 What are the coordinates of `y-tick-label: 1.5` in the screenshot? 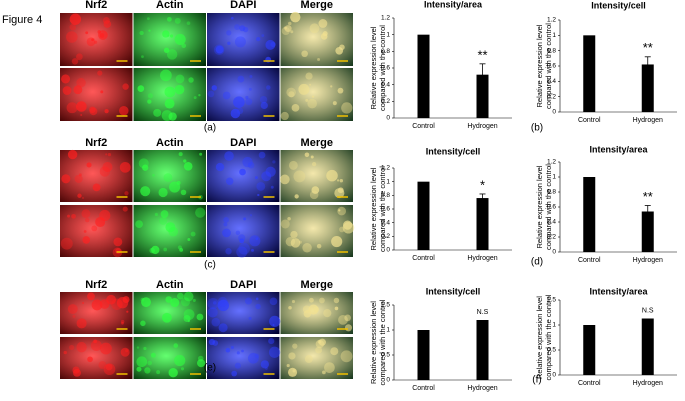 It's located at (551, 300).